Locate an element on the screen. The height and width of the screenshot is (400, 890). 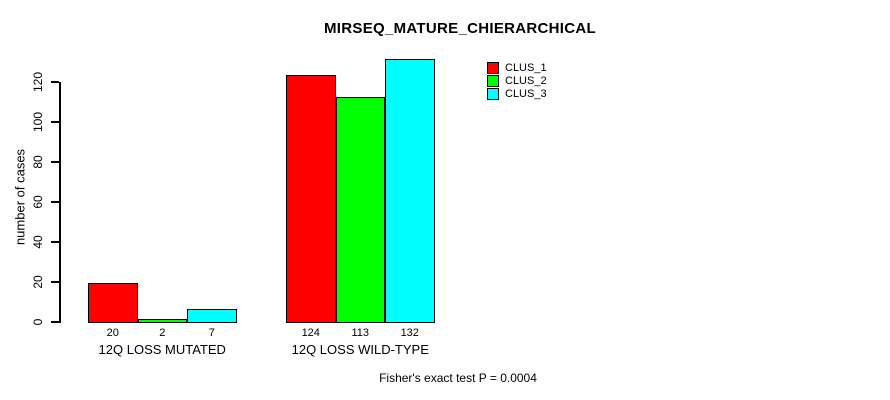
legend-label: CLUS_1 is located at coordinates (526, 68).